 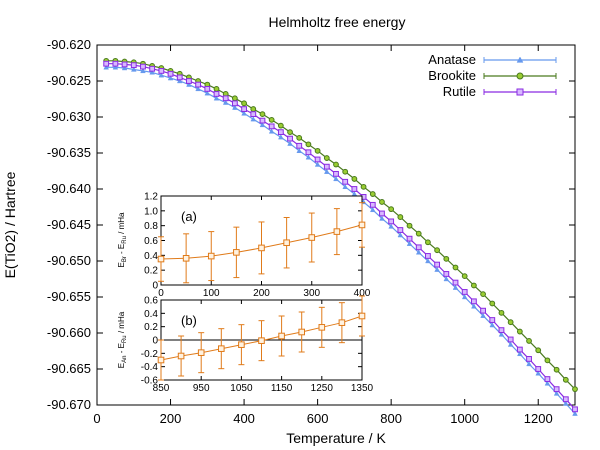 I want to click on inset-b-series, so click(x=261, y=338).